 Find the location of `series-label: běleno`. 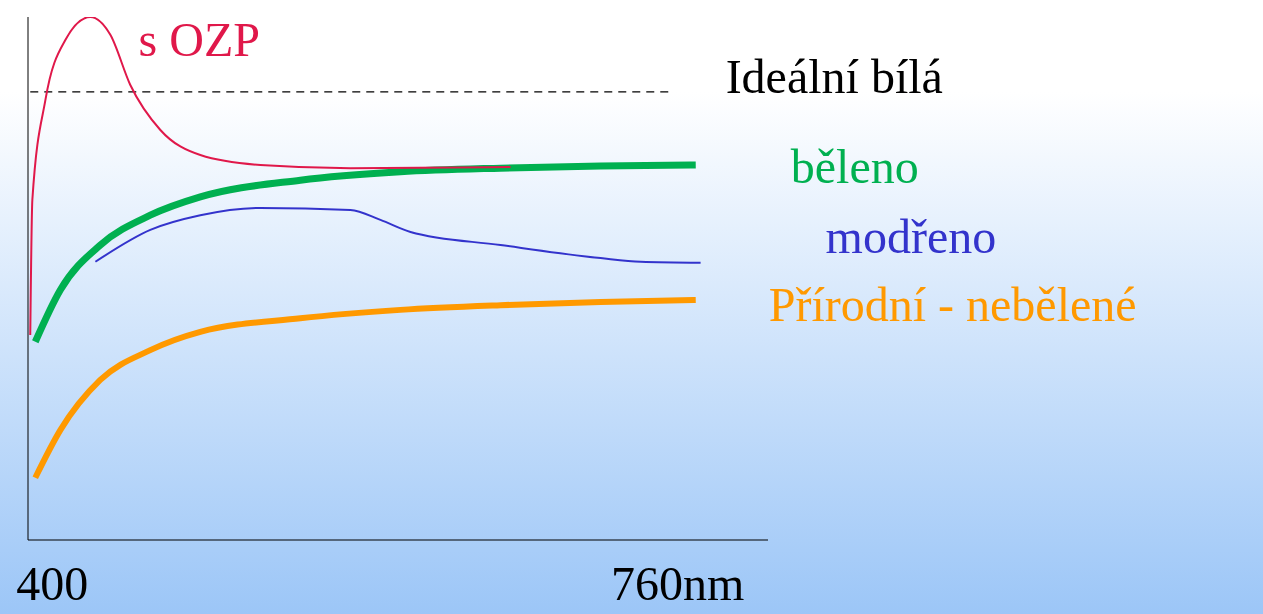

series-label: běleno is located at coordinates (854, 167).